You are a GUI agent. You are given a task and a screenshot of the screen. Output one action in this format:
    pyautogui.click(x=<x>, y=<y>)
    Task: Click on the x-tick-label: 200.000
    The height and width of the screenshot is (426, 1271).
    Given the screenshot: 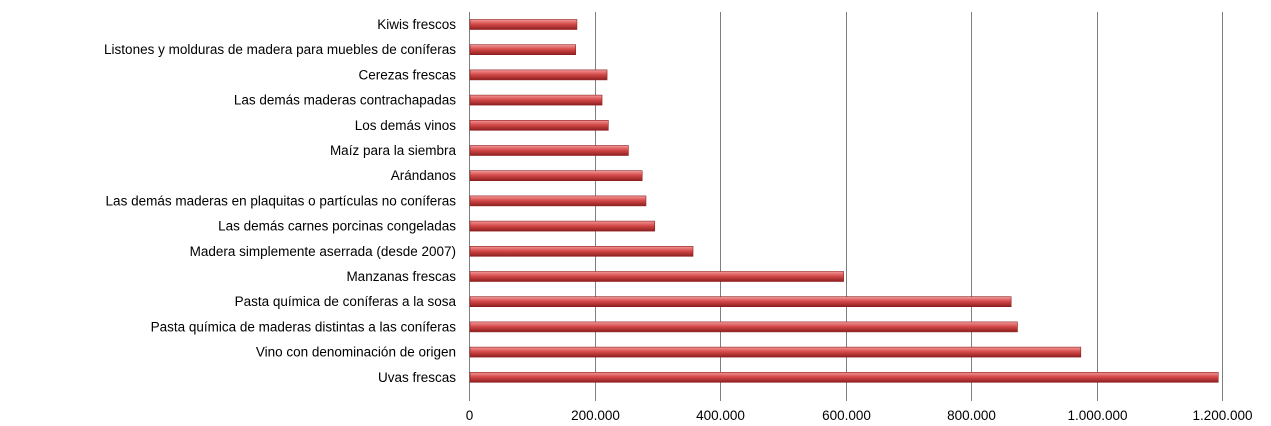 What is the action you would take?
    pyautogui.click(x=595, y=415)
    